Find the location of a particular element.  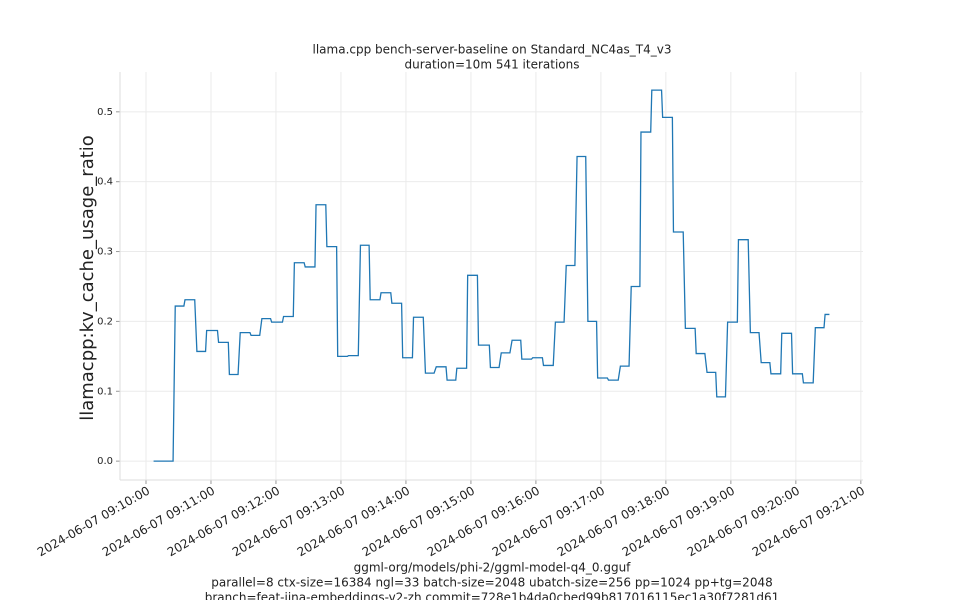

y-tick-label: 0.3 is located at coordinates (105, 252).